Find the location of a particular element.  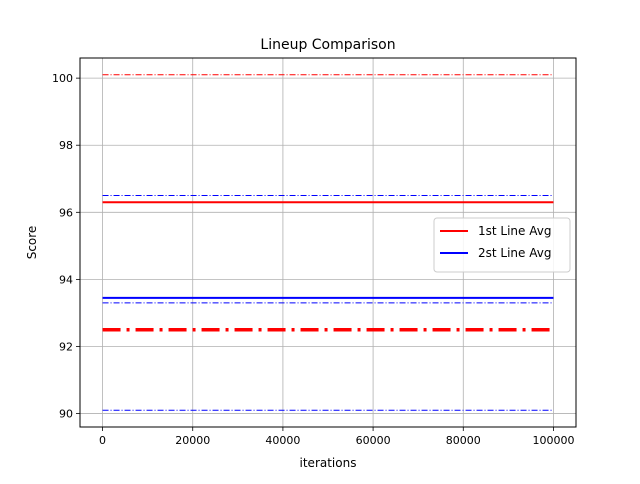

x-tick-label: 60000 is located at coordinates (373, 440).